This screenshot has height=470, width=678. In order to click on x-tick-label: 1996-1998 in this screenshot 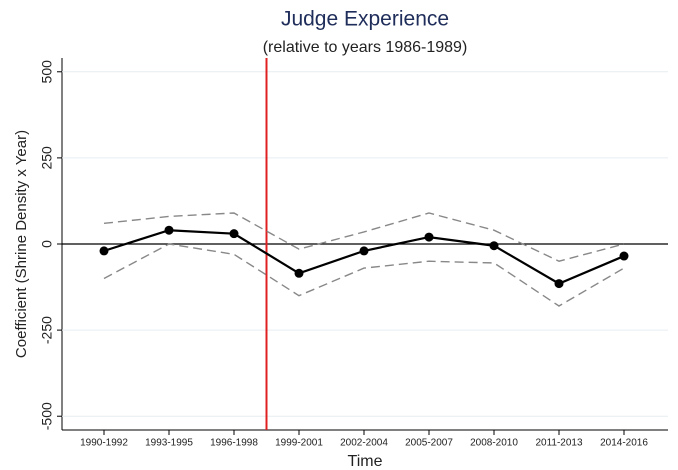, I will do `click(234, 443)`.